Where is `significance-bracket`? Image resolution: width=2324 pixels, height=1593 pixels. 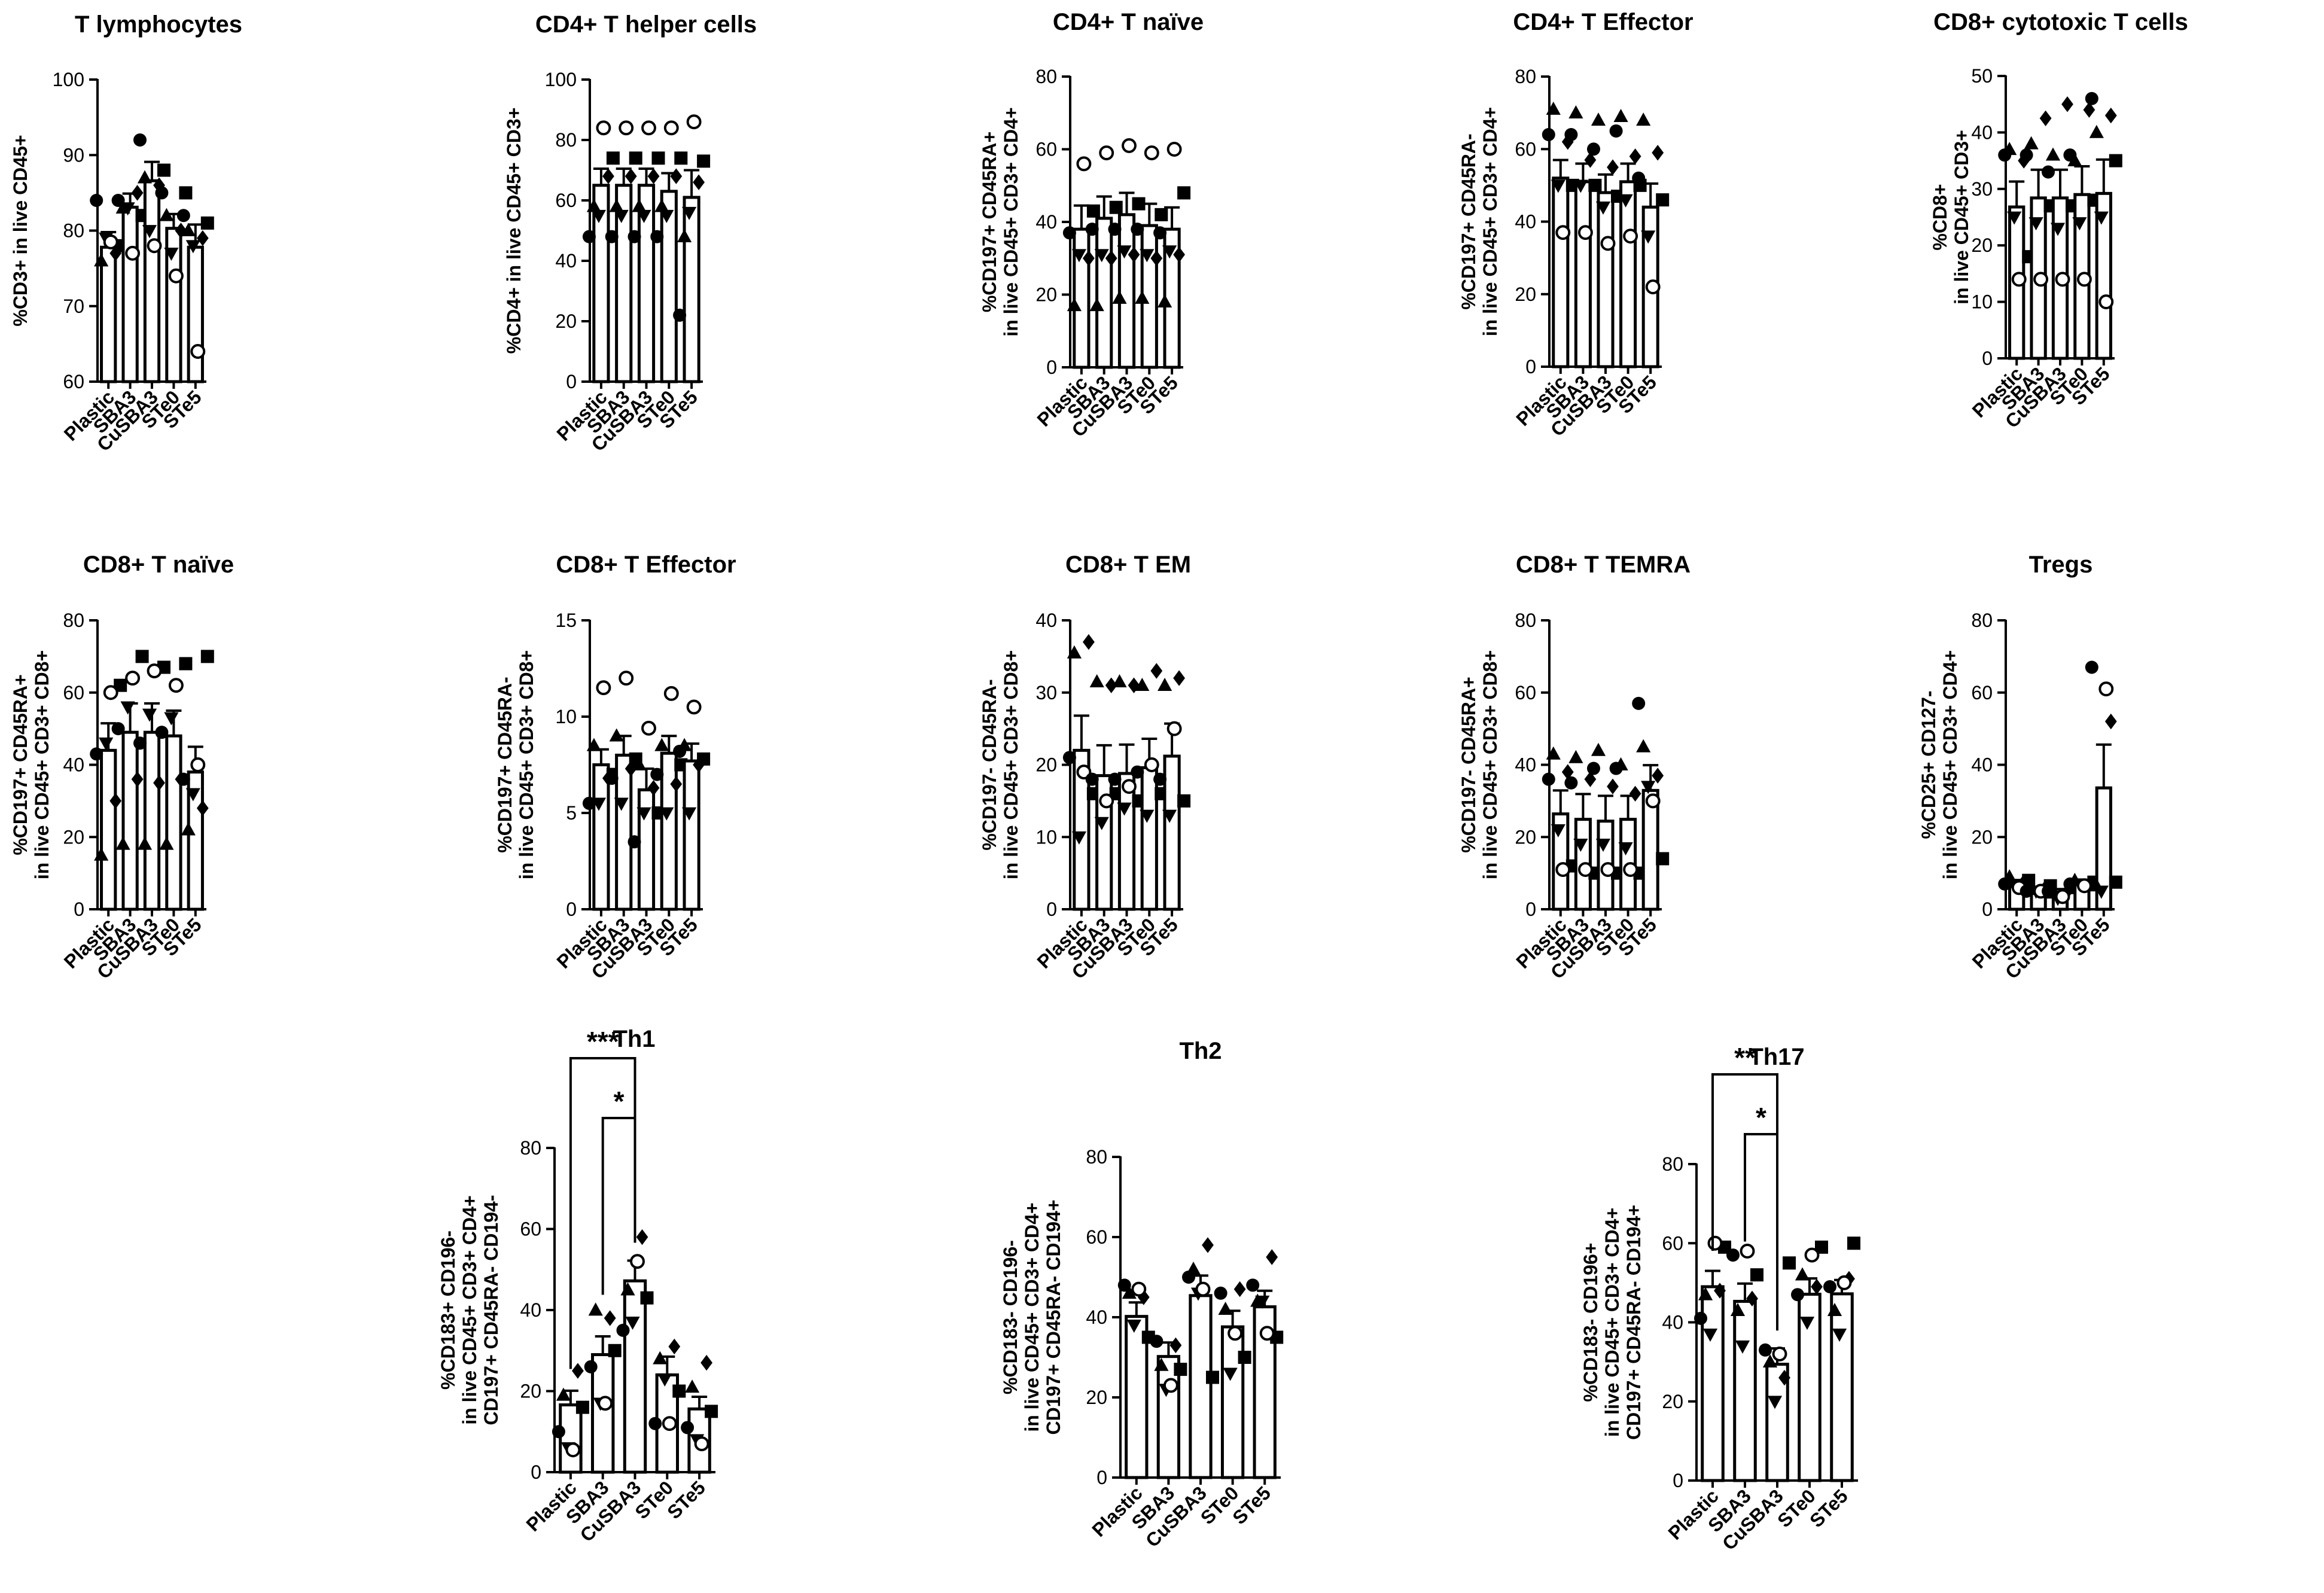
significance-bracket is located at coordinates (1761, 1232).